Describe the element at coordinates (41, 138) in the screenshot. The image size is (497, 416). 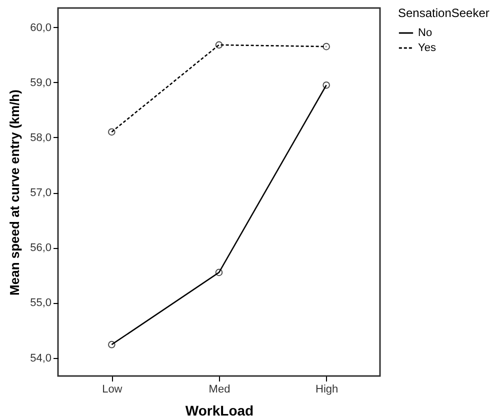
I see `y-tick-label: 58,0` at that location.